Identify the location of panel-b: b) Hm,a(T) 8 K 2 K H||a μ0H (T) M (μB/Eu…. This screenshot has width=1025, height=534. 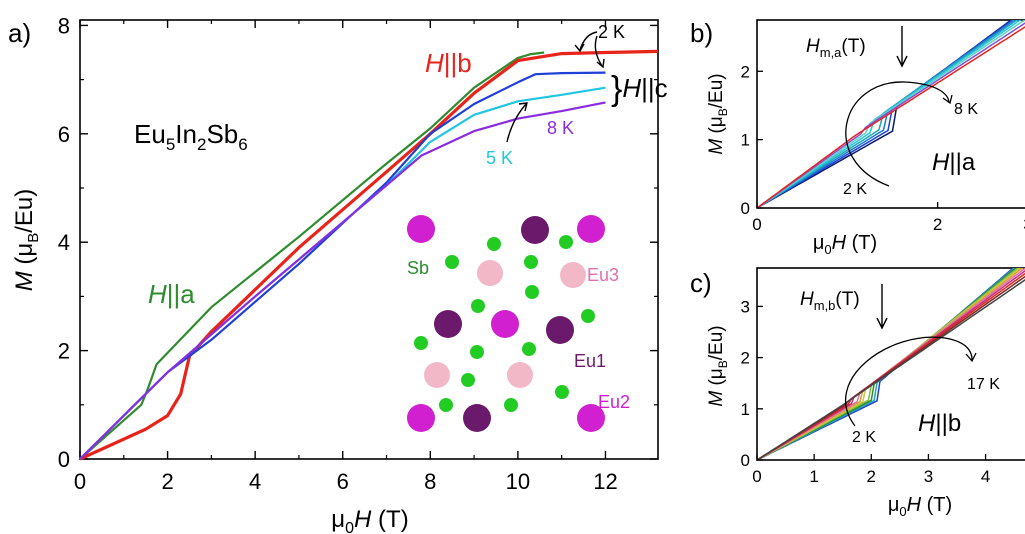
(857, 137).